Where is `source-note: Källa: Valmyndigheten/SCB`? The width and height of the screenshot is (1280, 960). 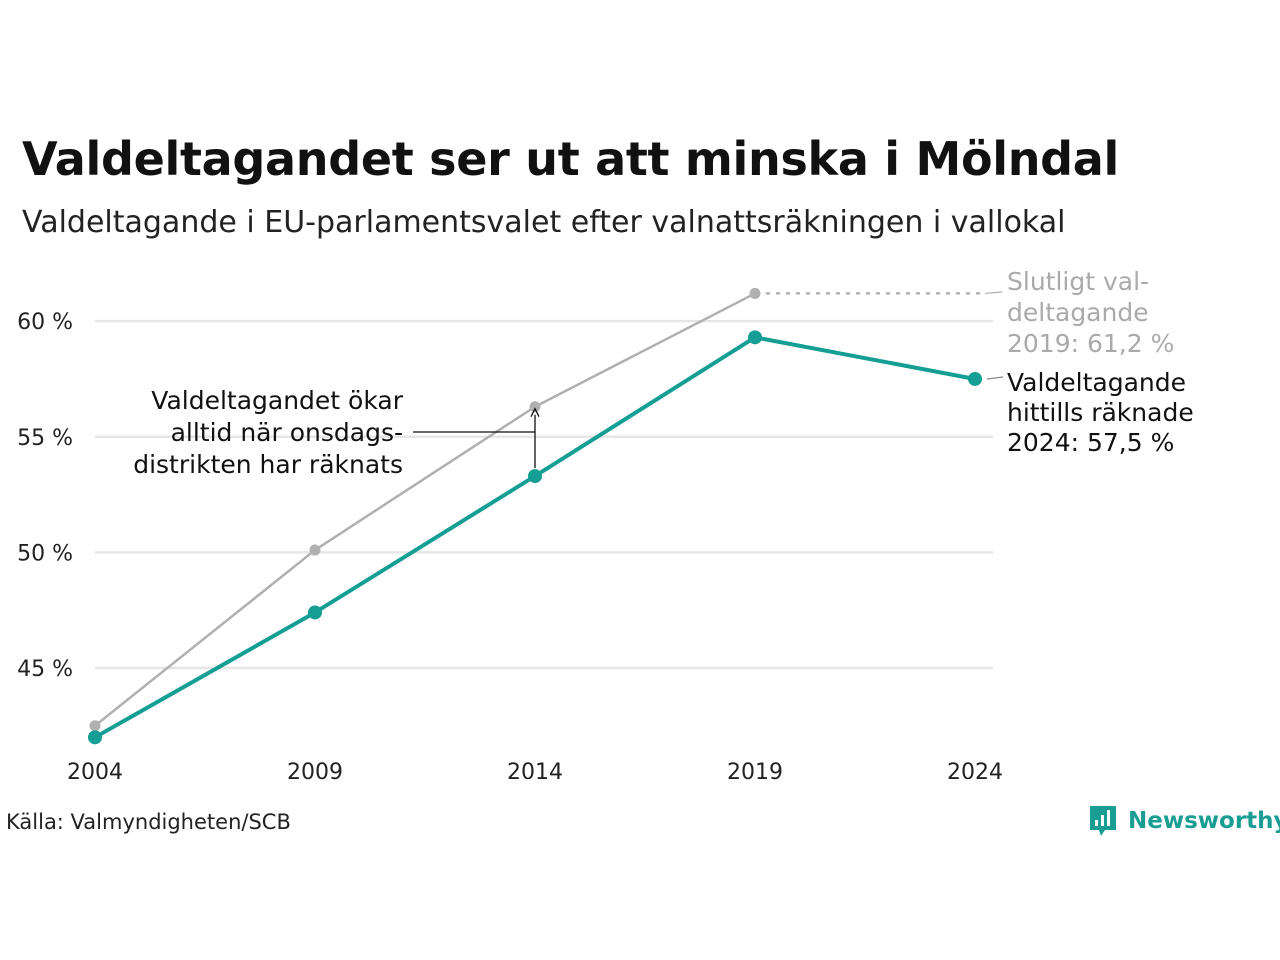 source-note: Källa: Valmyndigheten/SCB is located at coordinates (148, 822).